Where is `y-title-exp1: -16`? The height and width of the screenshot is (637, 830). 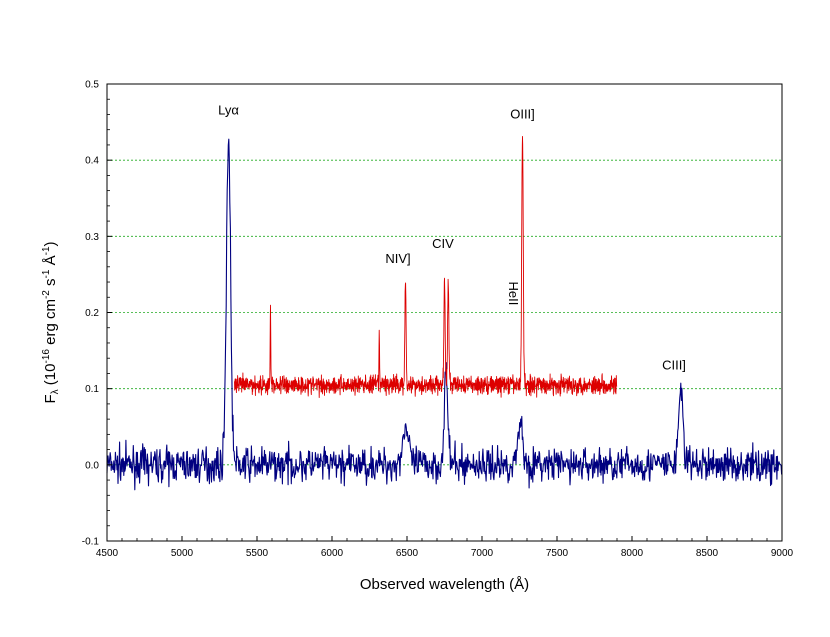 y-title-exp1: -16 is located at coordinates (46, 356).